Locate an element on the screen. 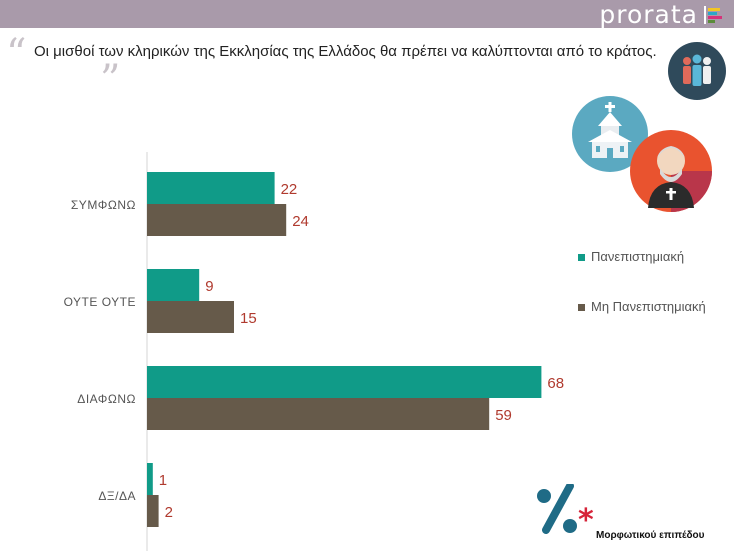  footer-note: Μορφωτικού επιπέδου is located at coordinates (650, 535).